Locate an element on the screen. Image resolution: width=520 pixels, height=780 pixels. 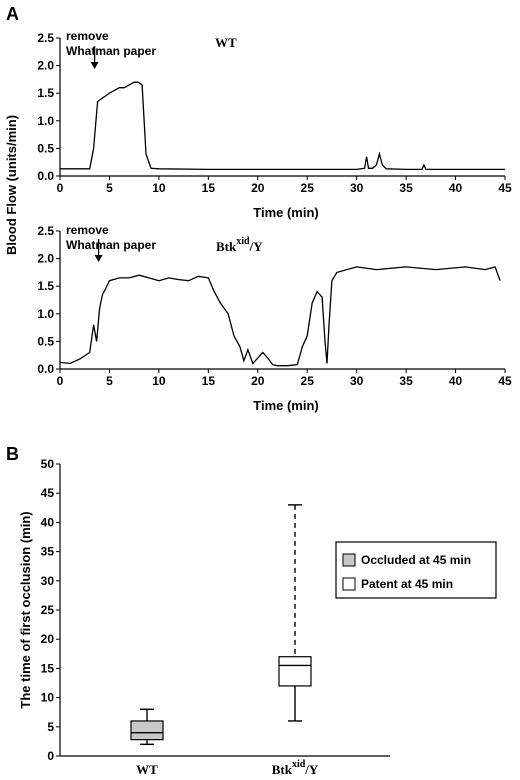
wt-x-tick-label: 0 is located at coordinates (60, 188).